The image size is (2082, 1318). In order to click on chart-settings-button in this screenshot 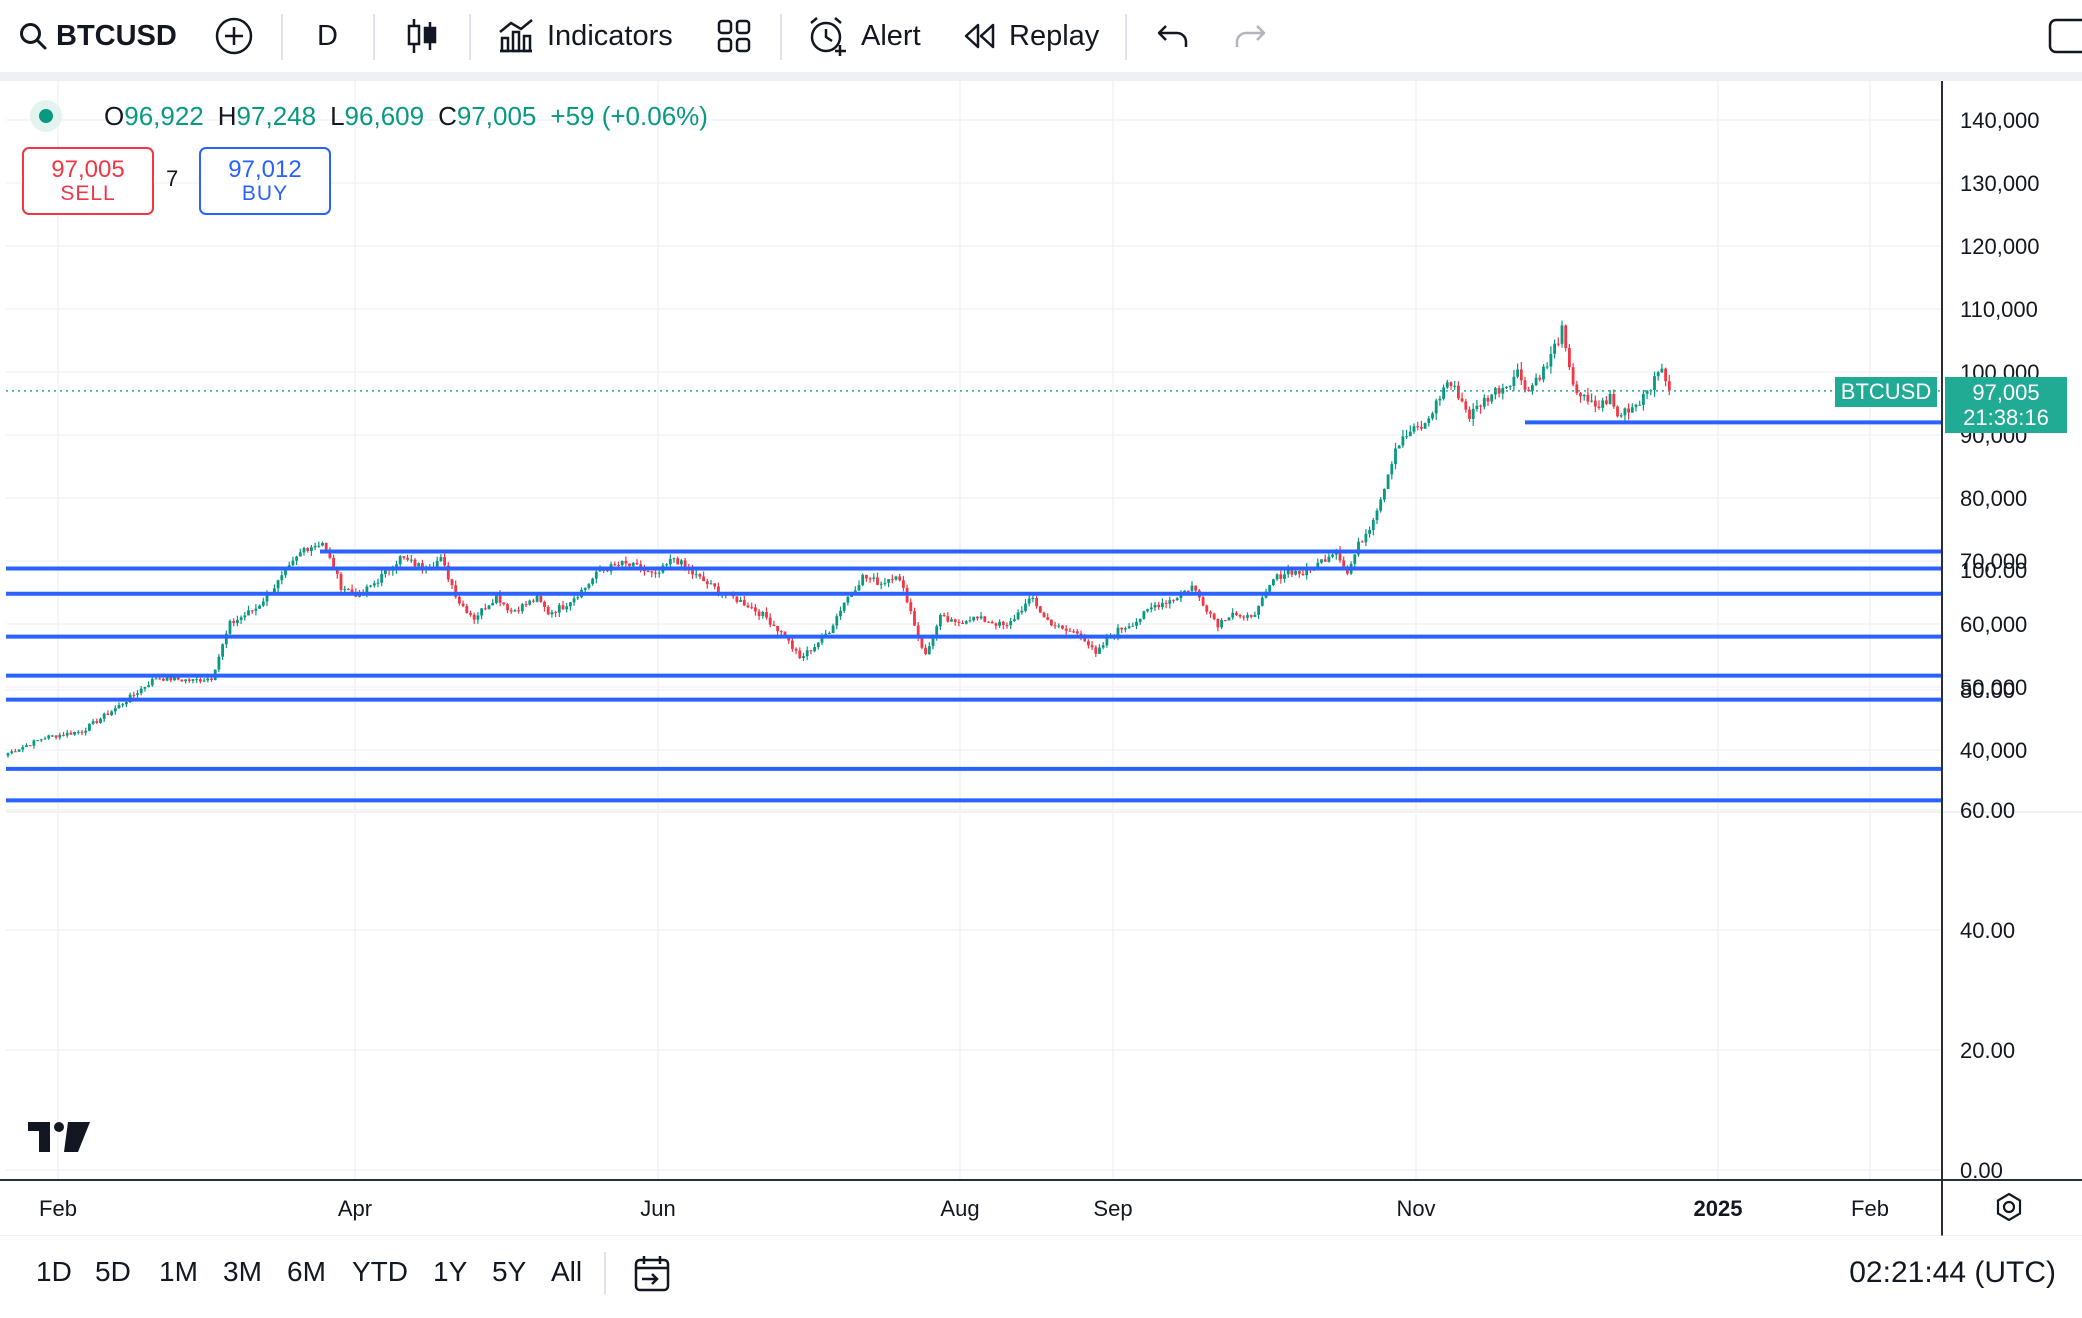, I will do `click(2009, 1209)`.